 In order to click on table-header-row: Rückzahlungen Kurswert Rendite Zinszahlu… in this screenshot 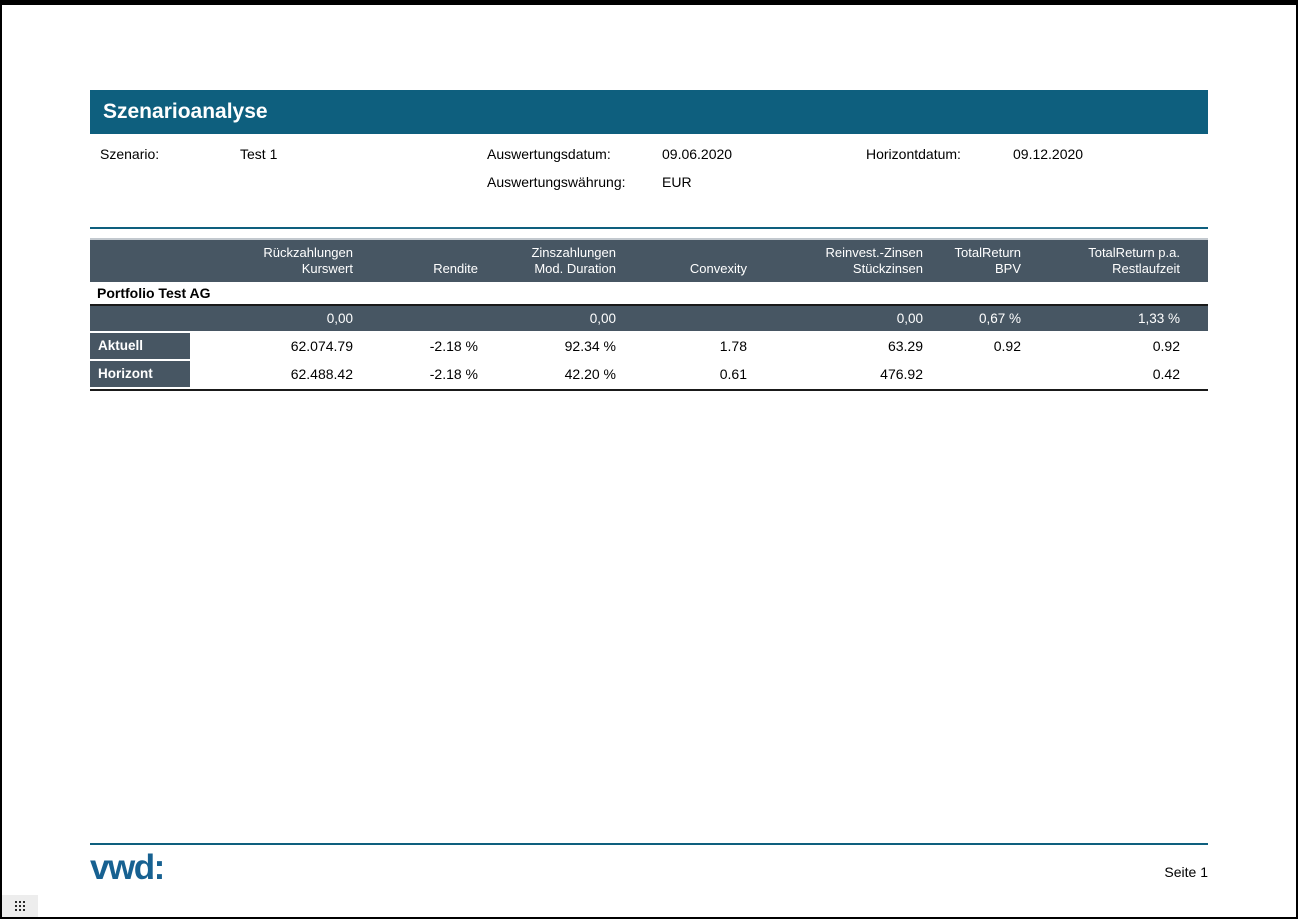, I will do `click(649, 260)`.